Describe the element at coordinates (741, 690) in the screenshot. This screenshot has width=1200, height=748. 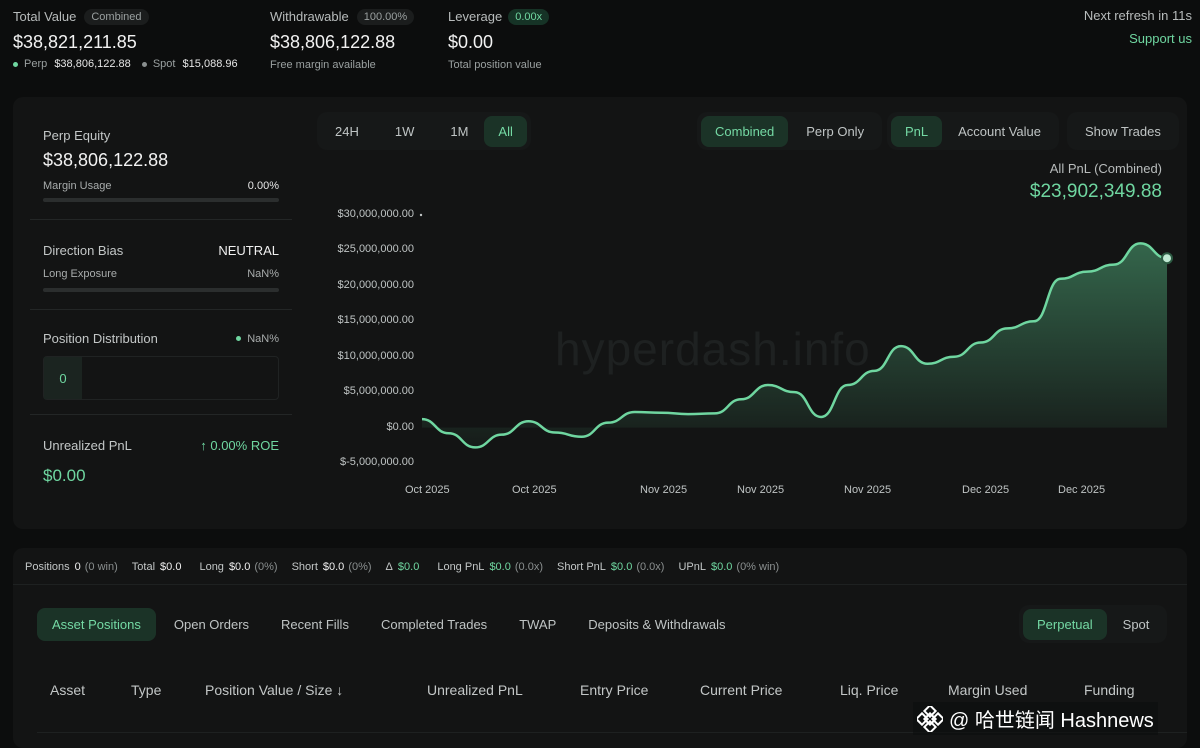
I see `col-current-price: Current Price` at that location.